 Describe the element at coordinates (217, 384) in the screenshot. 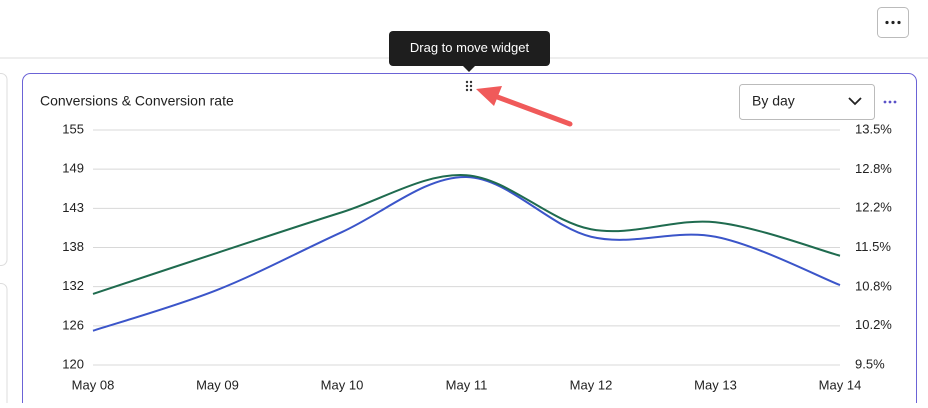

I see `x-tick-label: May 09` at that location.